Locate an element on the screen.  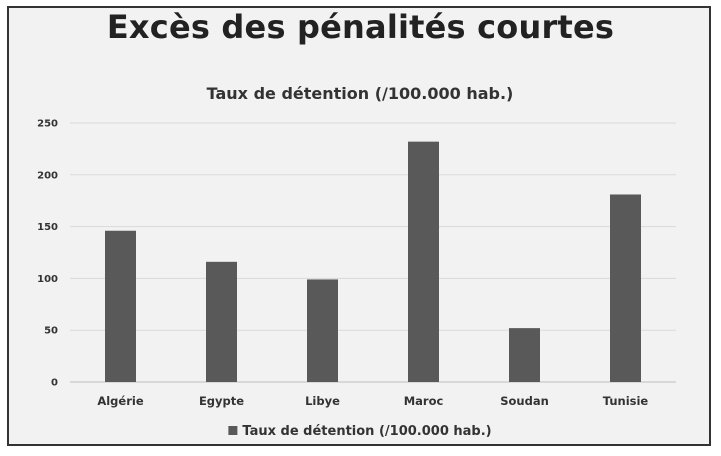
x-tick-label: Soudan is located at coordinates (524, 401).